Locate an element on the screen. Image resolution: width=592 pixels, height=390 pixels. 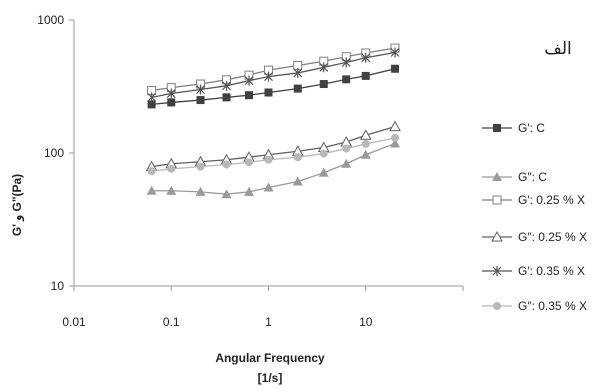
legend-item: G″: C is located at coordinates (514, 177).